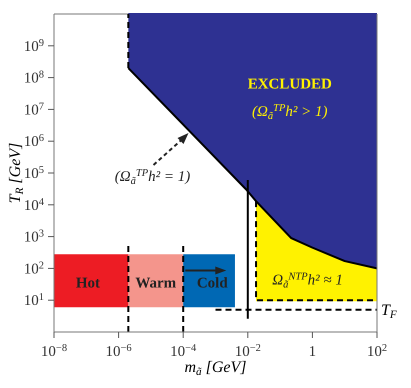 This screenshot has width=411, height=388. What do you see at coordinates (156, 283) in the screenshot?
I see `annotation: Warm` at bounding box center [156, 283].